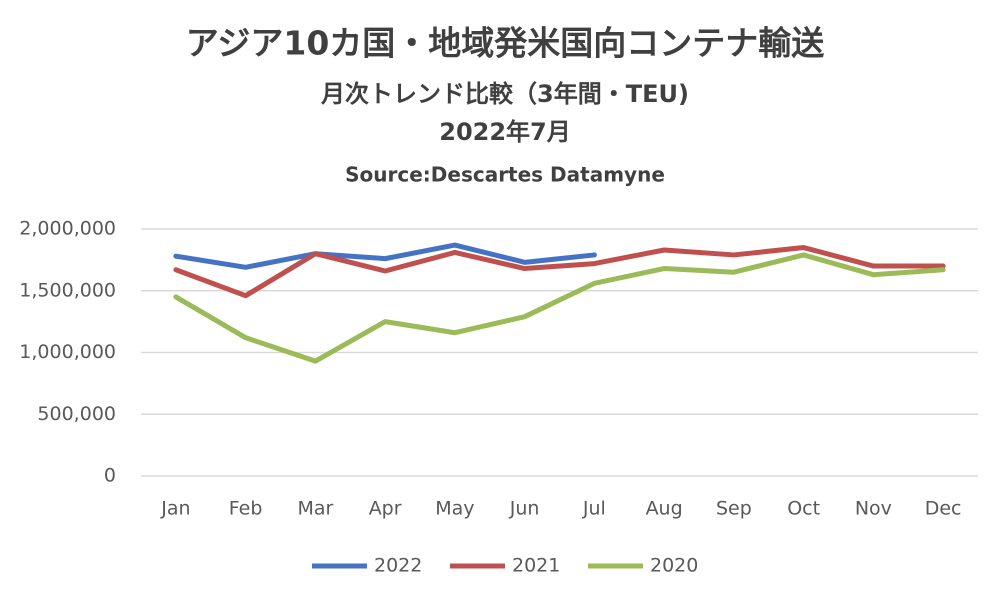 The width and height of the screenshot is (1006, 596). Describe the element at coordinates (385, 509) in the screenshot. I see `x-tick-label: Apr` at that location.